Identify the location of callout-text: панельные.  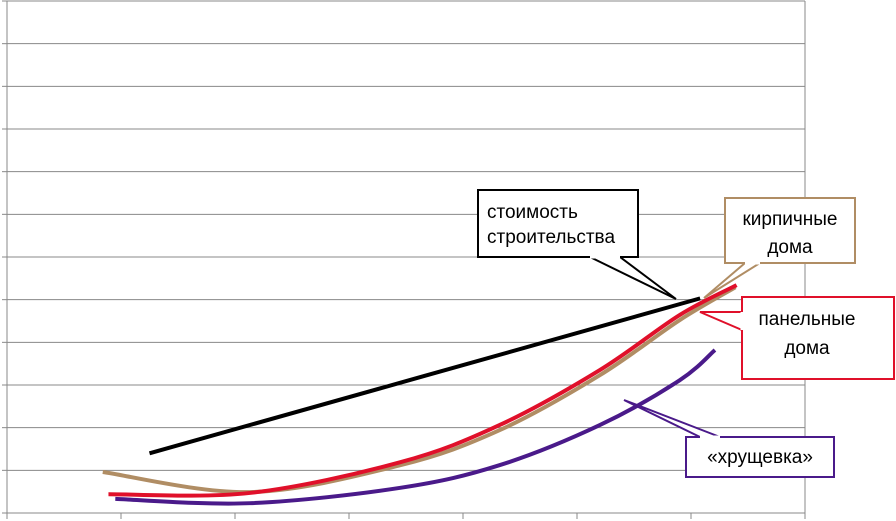
(807, 319).